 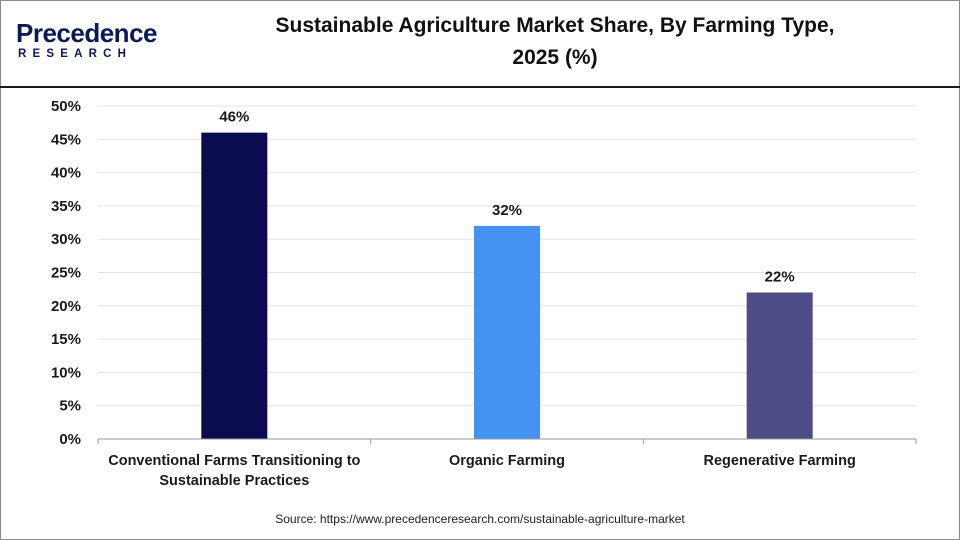 I want to click on y-tick-label: 25%, so click(x=66, y=273).